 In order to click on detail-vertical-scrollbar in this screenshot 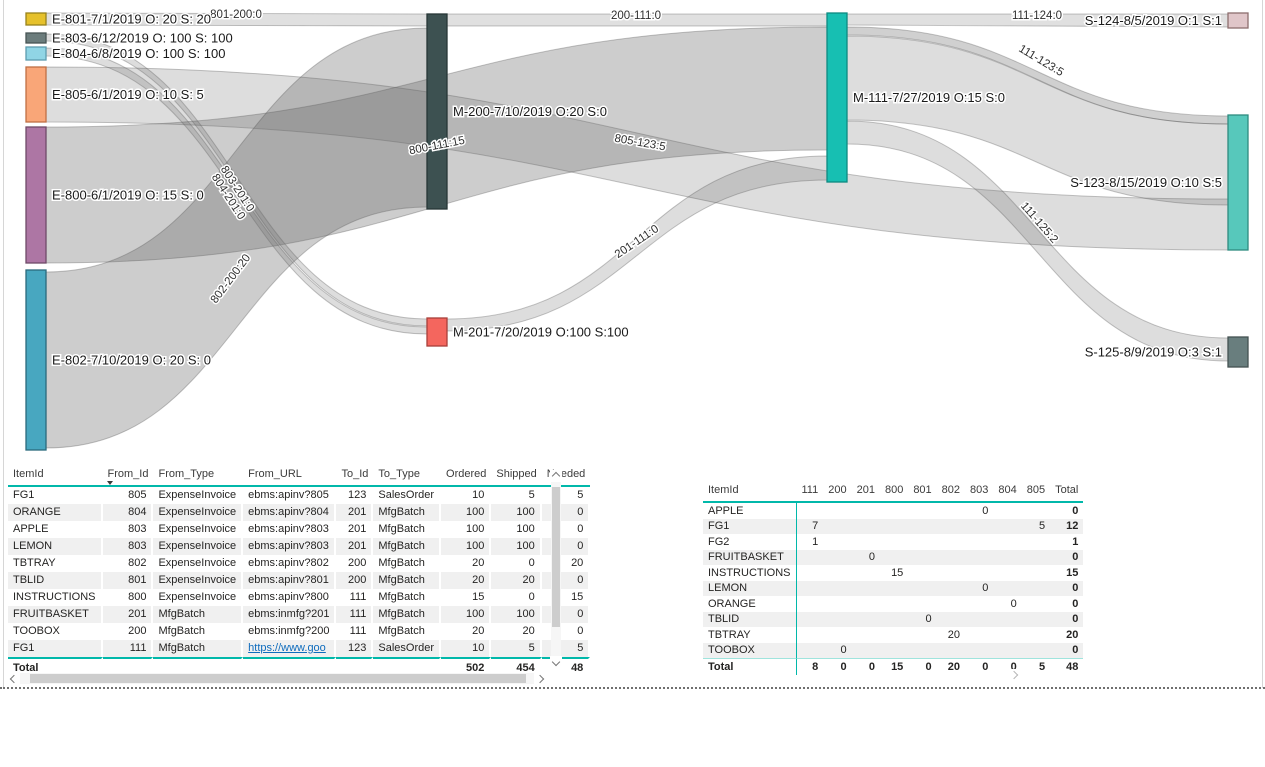, I will do `click(556, 569)`.